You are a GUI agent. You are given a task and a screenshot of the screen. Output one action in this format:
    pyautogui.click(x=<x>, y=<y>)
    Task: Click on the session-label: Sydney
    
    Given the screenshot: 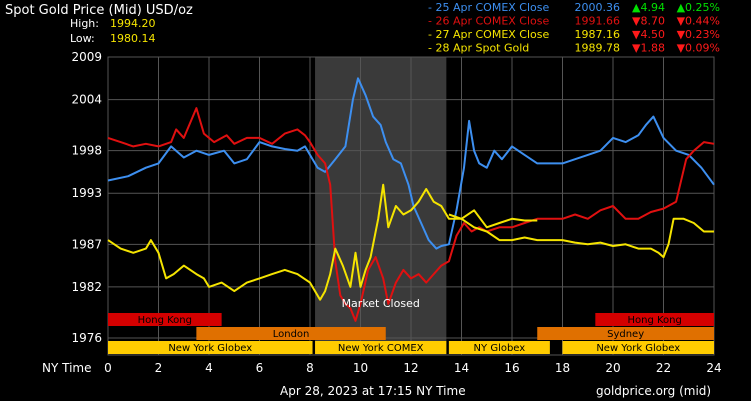 What is the action you would take?
    pyautogui.click(x=625, y=334)
    